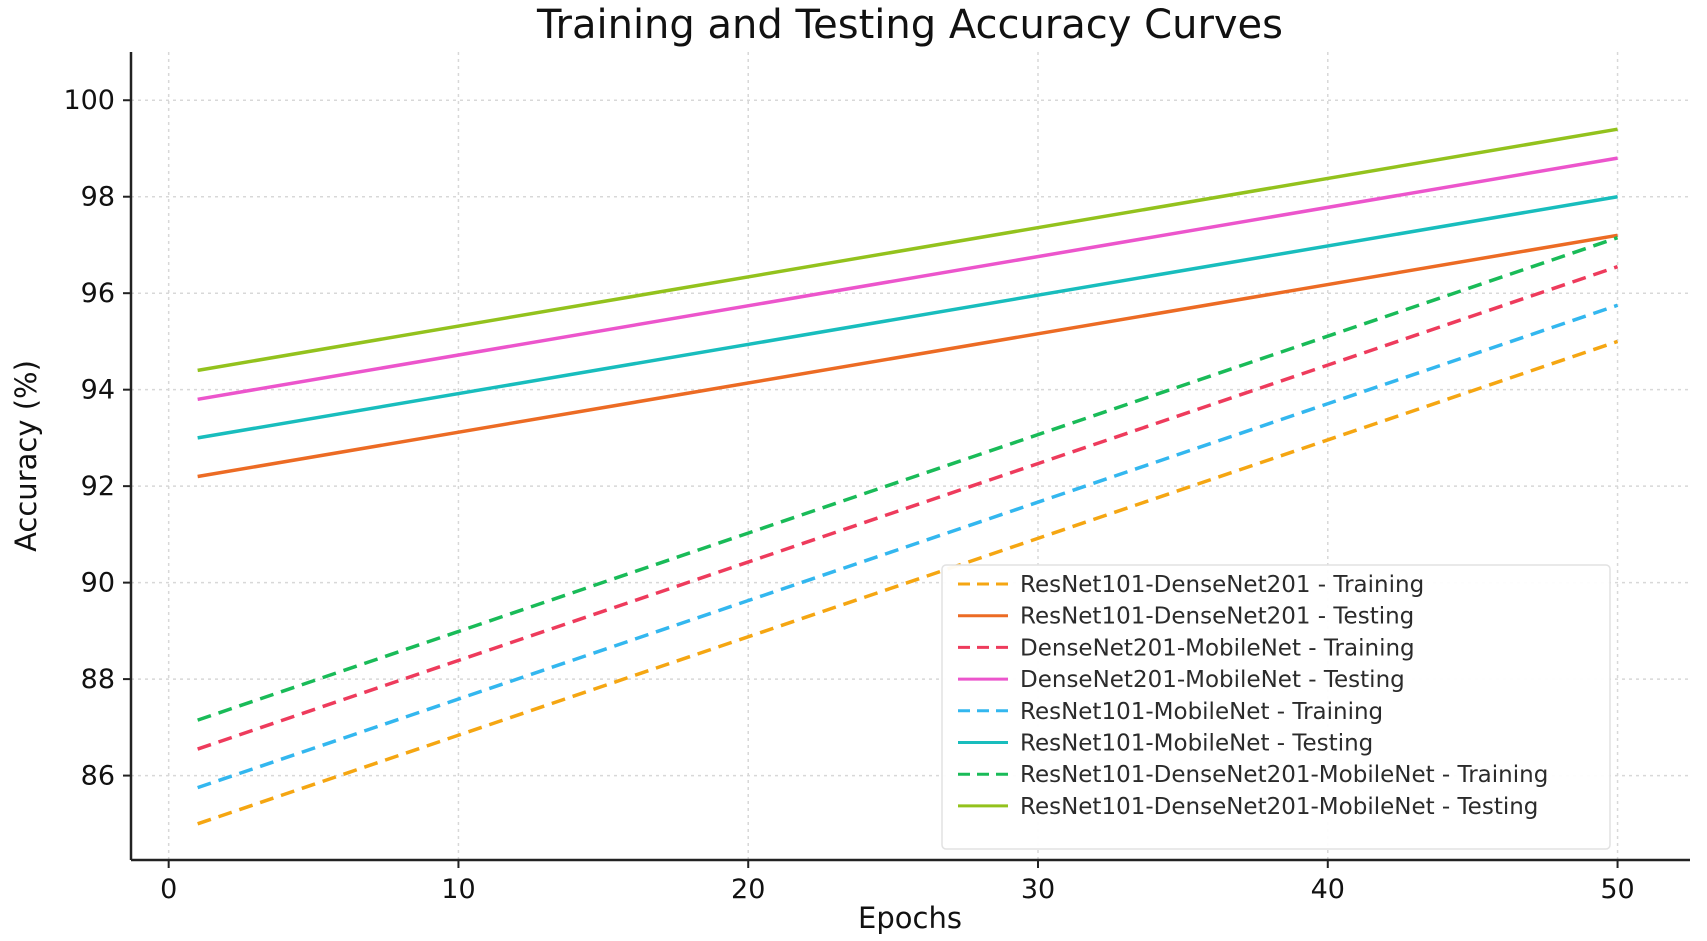 The image size is (1707, 941). I want to click on legend-label-resnet101-densenet201-testing: ResNet101-DenseNet201 - Testing, so click(1217, 617).